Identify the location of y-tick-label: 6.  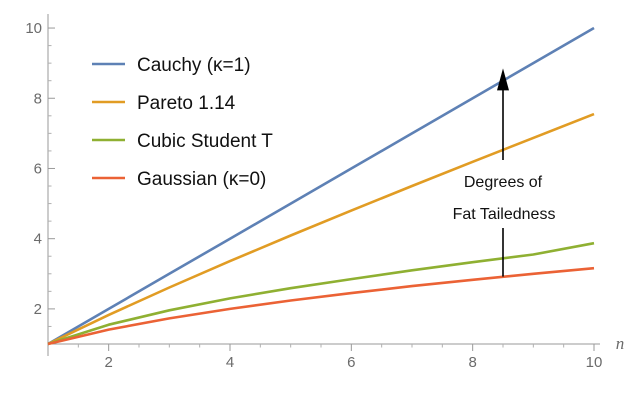
(38, 168).